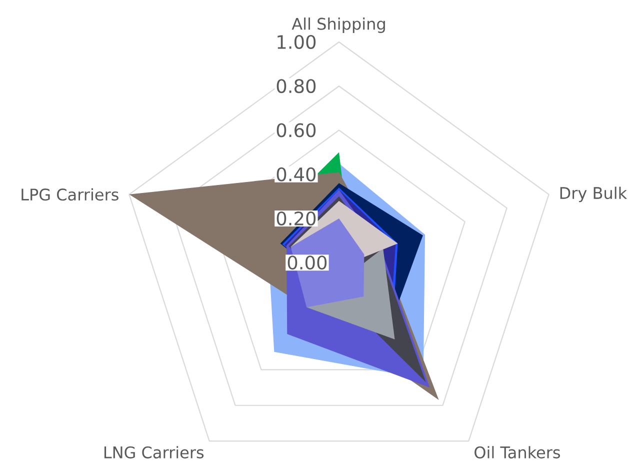 The width and height of the screenshot is (639, 466). I want to click on y-tick-label: 1.00, so click(297, 41).